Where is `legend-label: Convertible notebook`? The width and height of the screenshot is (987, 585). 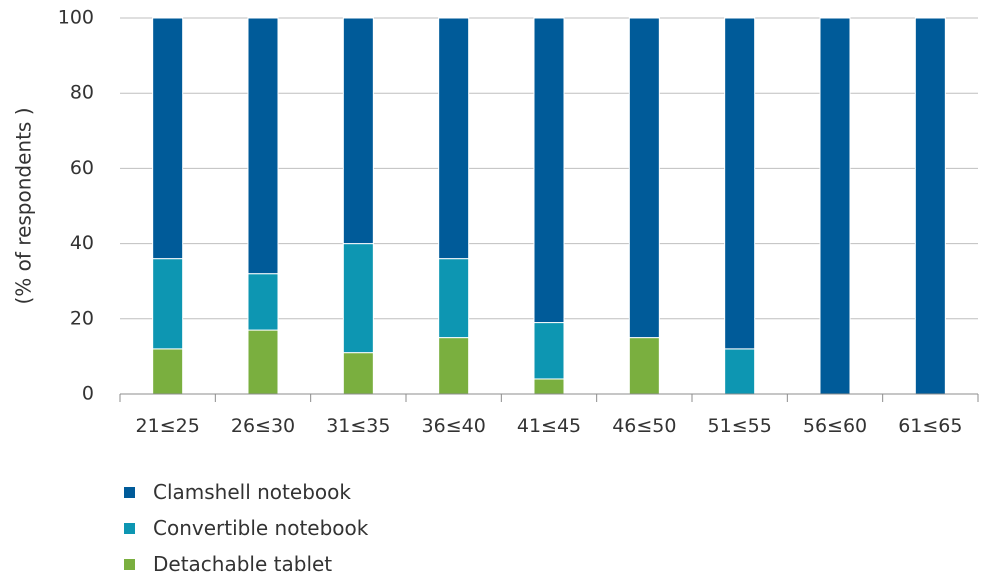
legend-label: Convertible notebook is located at coordinates (261, 528).